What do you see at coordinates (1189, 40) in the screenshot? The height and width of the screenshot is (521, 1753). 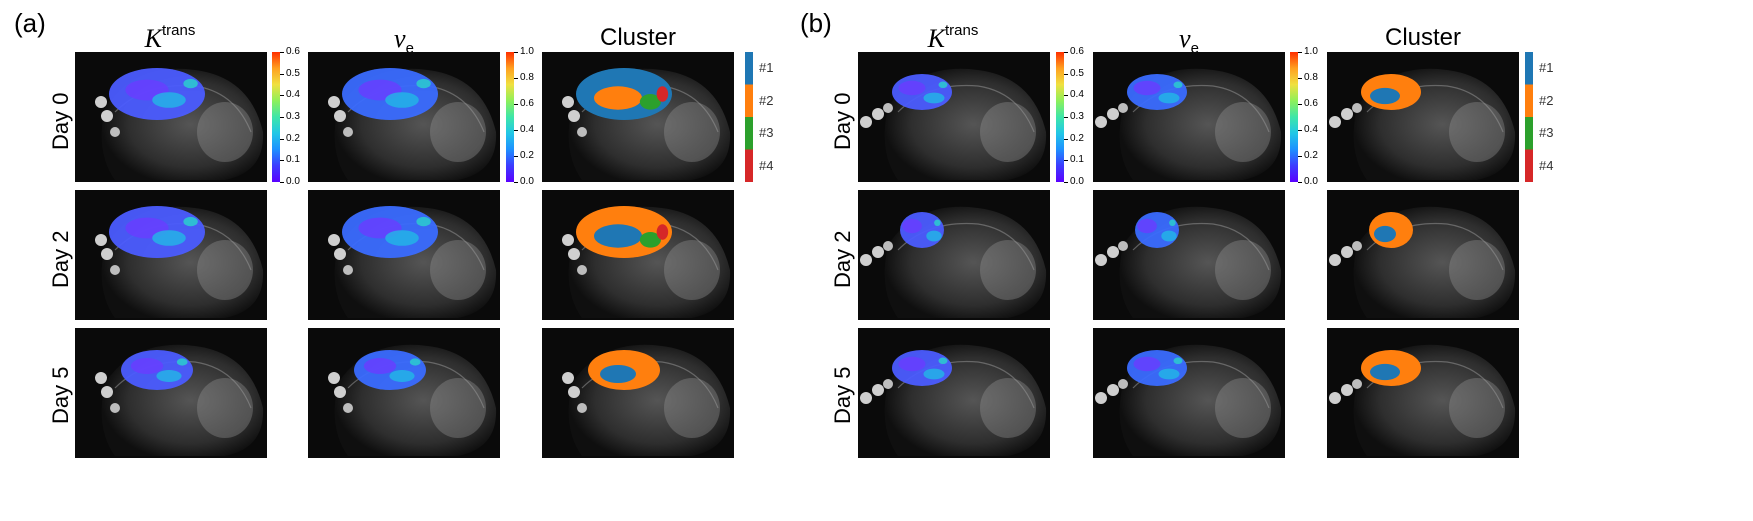 I see `col-title-ve-b: ve` at bounding box center [1189, 40].